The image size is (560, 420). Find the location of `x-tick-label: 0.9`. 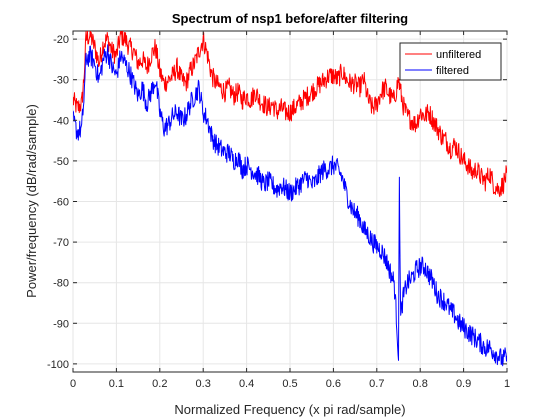

x-tick-label: 0.9 is located at coordinates (463, 384).